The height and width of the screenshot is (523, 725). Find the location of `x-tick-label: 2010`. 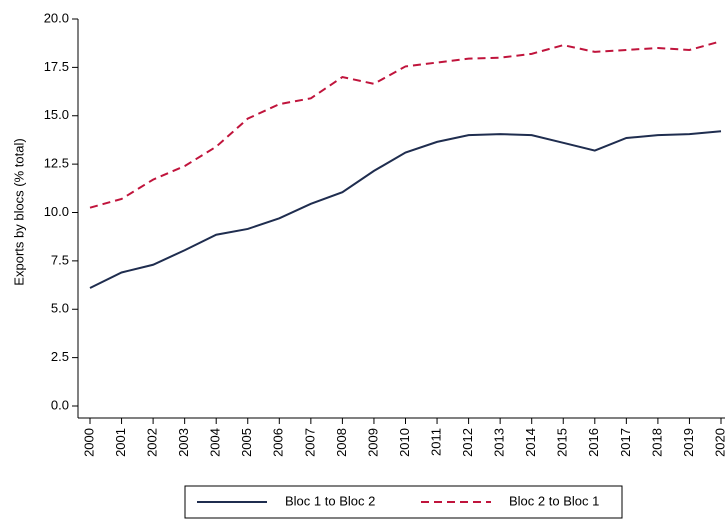

x-tick-label: 2010 is located at coordinates (404, 442).